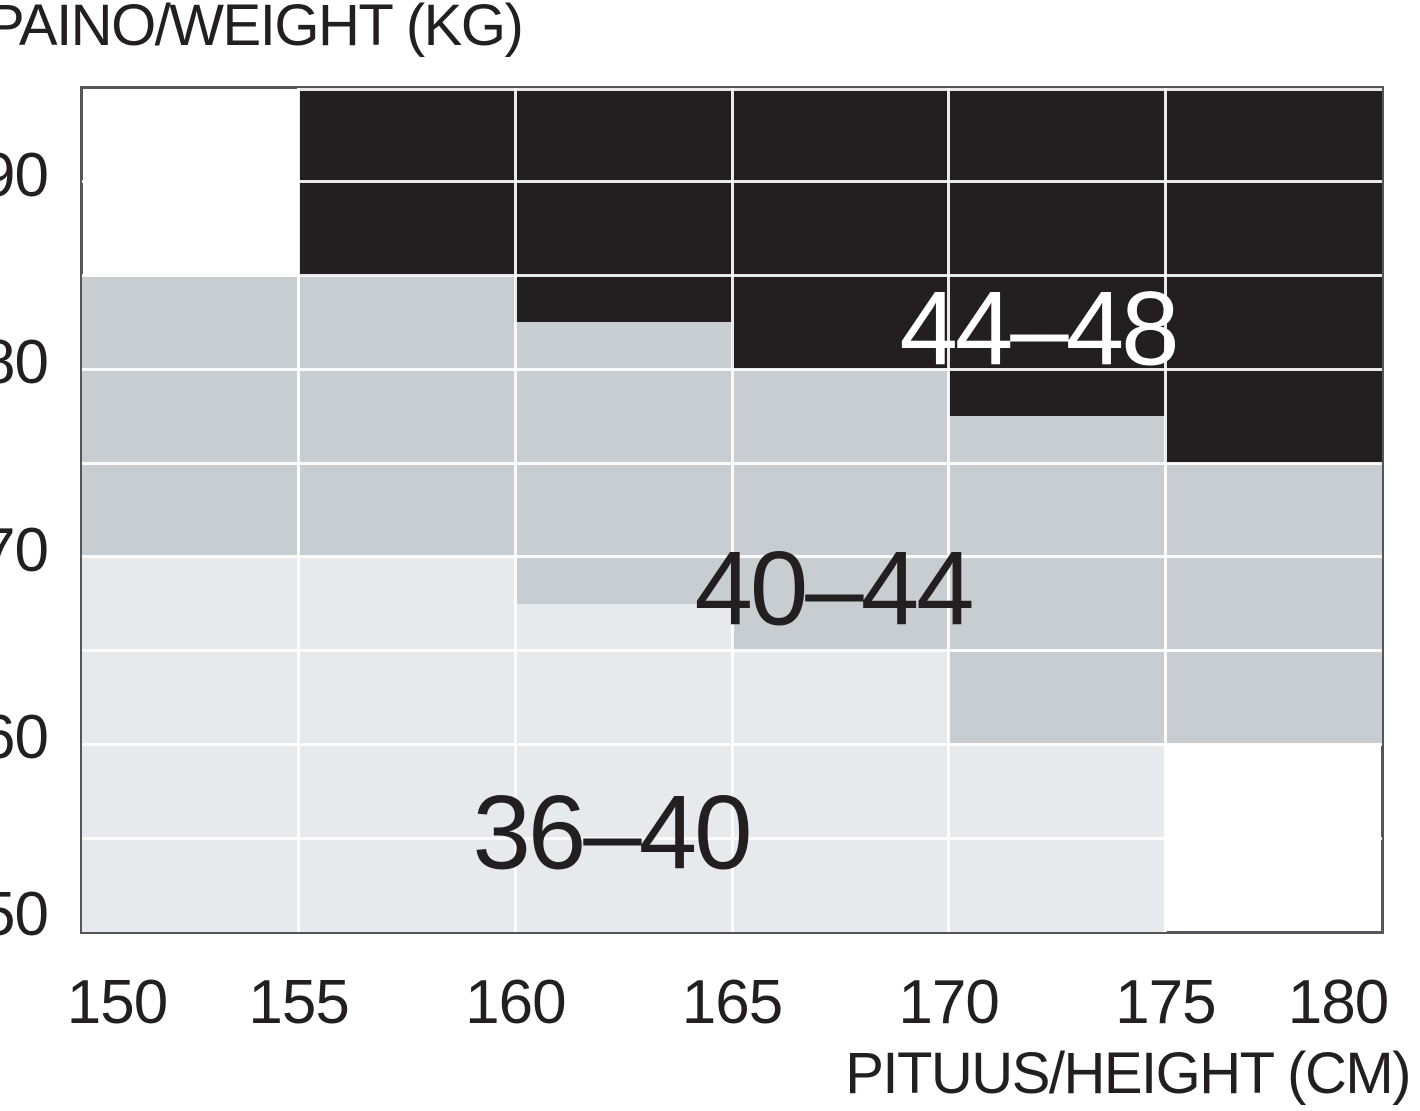 The height and width of the screenshot is (1111, 1420). Describe the element at coordinates (1165, 1002) in the screenshot. I see `x-tick-label: 175` at that location.